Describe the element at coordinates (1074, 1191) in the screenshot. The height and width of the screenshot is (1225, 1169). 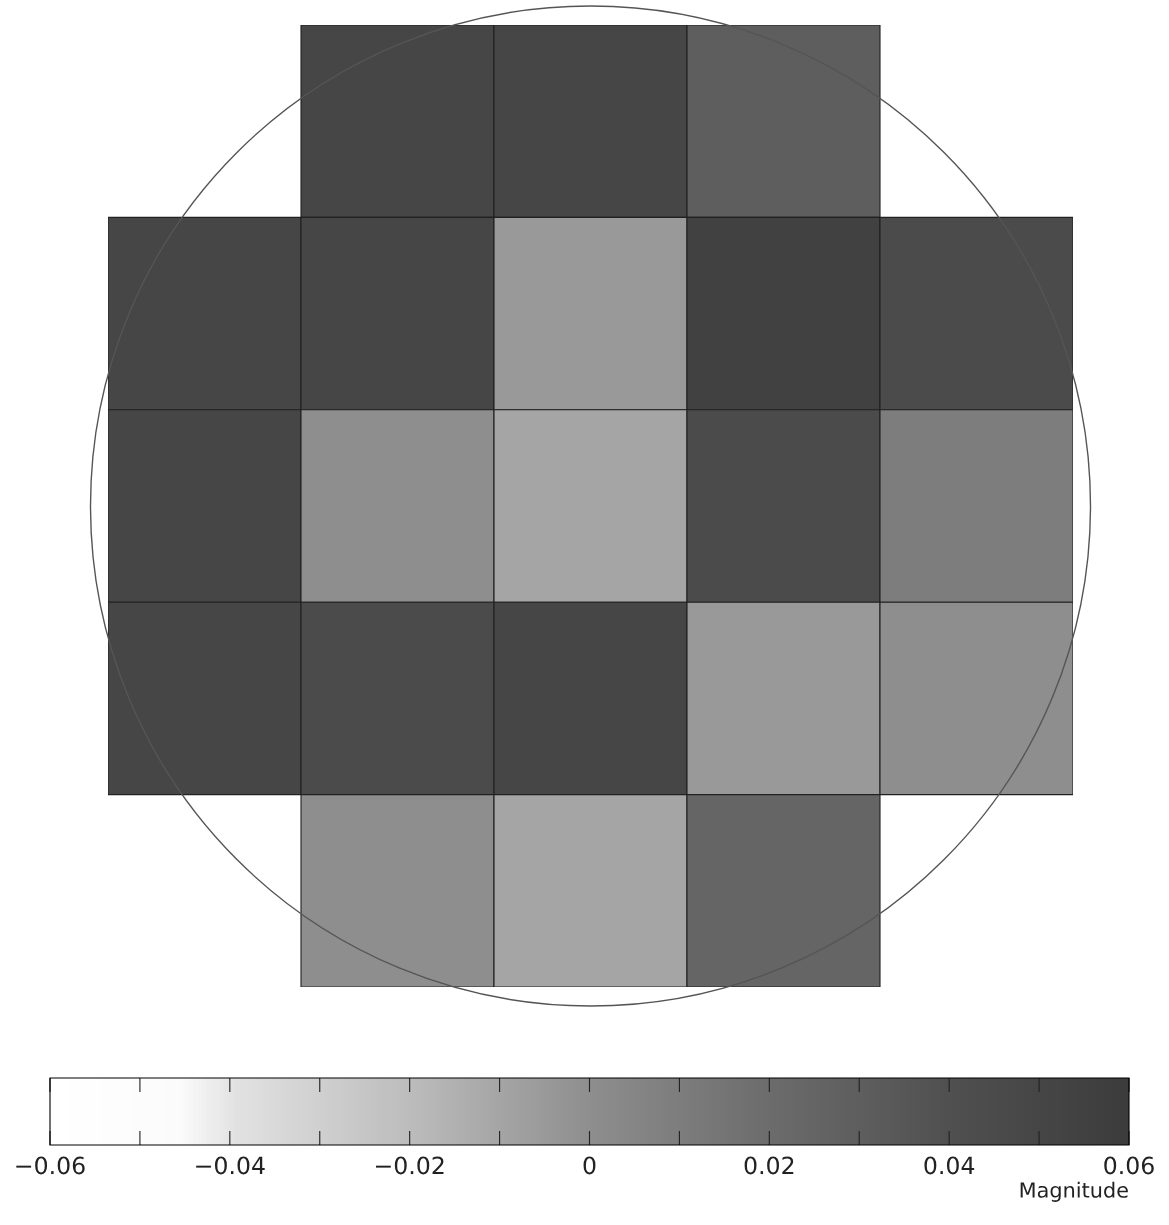
I see `color-bar-title: Magnitude` at that location.